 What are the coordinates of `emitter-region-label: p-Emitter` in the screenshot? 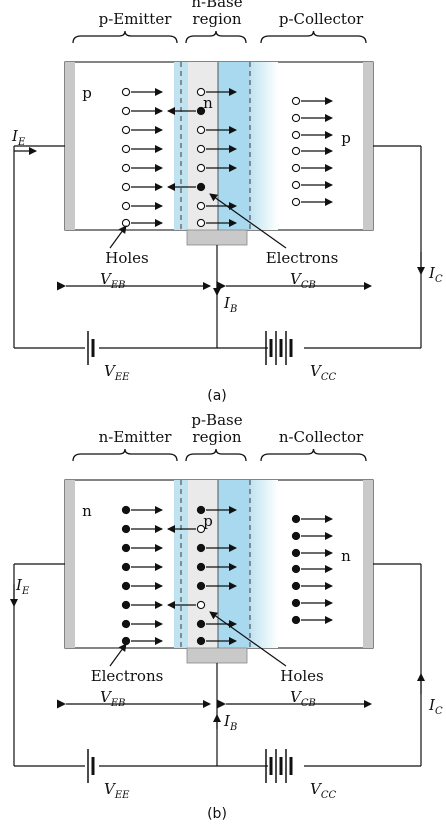 It's located at (136, 19).